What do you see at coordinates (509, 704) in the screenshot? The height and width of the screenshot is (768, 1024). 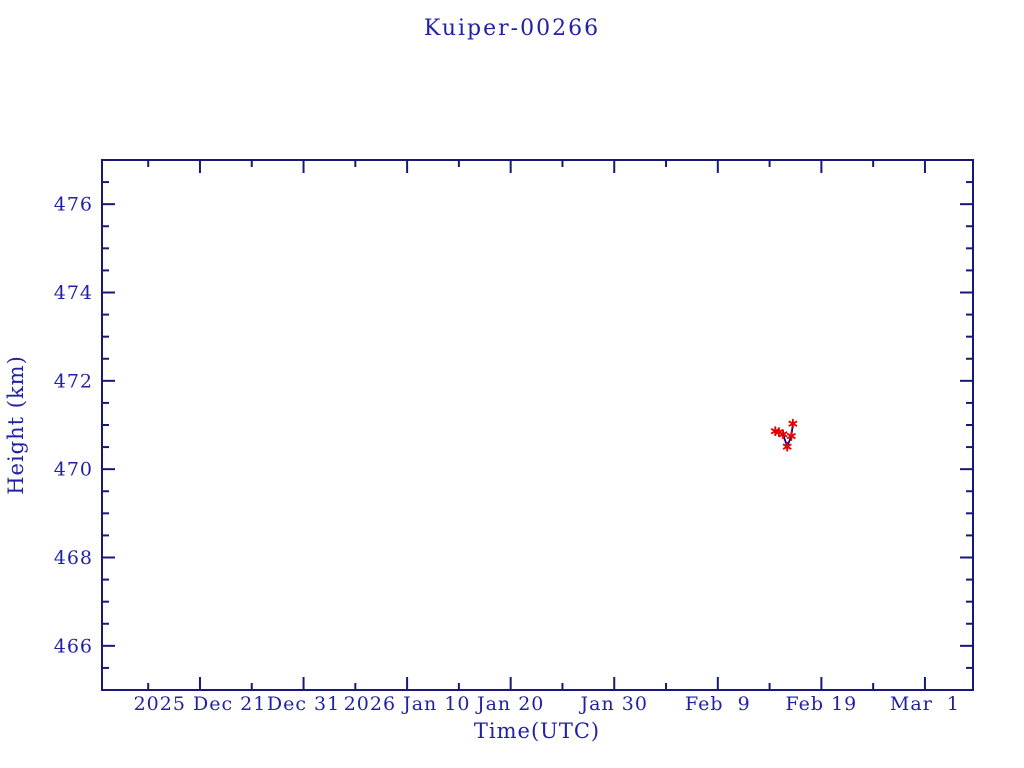 I see `x-tick-label: Jan 20` at bounding box center [509, 704].